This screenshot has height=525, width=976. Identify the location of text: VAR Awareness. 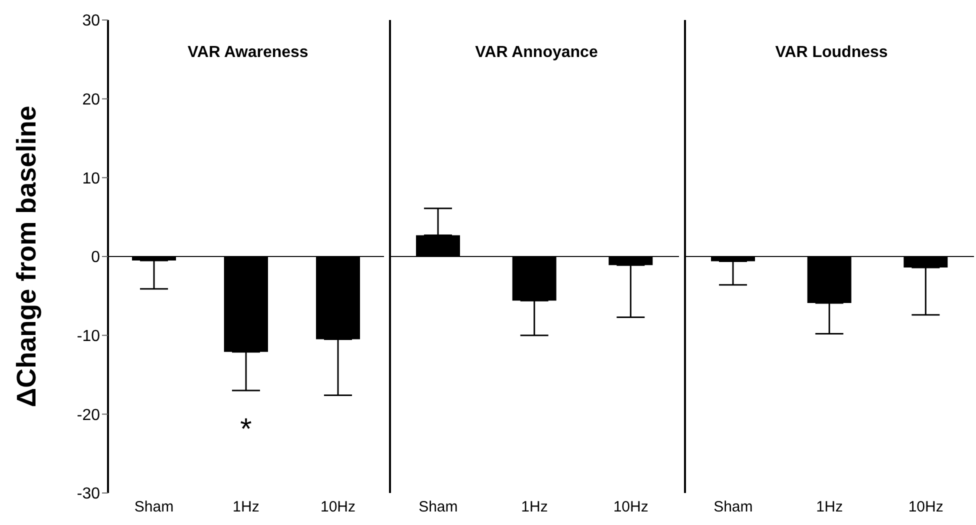
(248, 53).